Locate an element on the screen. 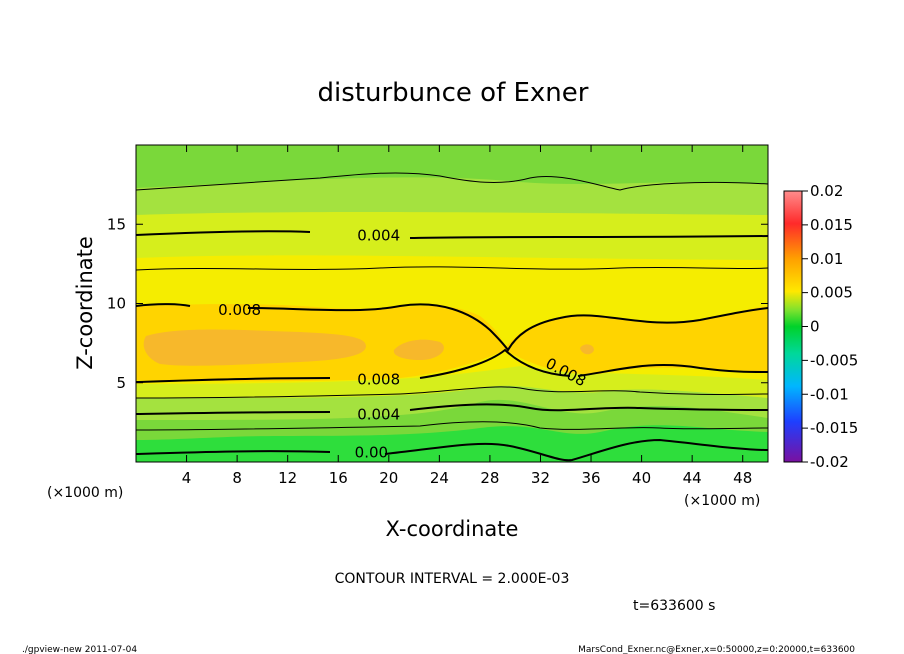  colorbar-tick-label: 0 is located at coordinates (815, 327).